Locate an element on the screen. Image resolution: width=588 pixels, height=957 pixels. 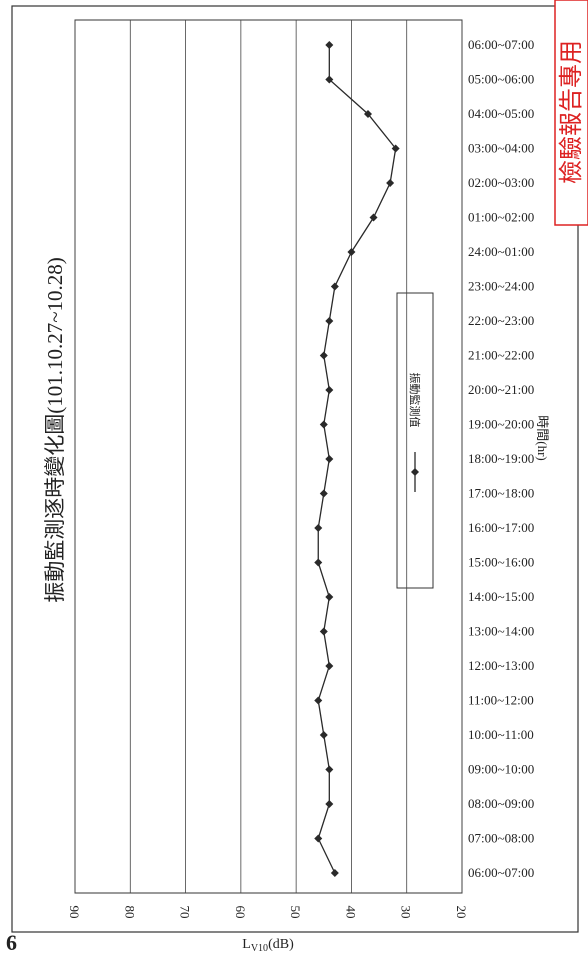
x-tick-label: 01:00~02:00 is located at coordinates (501, 217).